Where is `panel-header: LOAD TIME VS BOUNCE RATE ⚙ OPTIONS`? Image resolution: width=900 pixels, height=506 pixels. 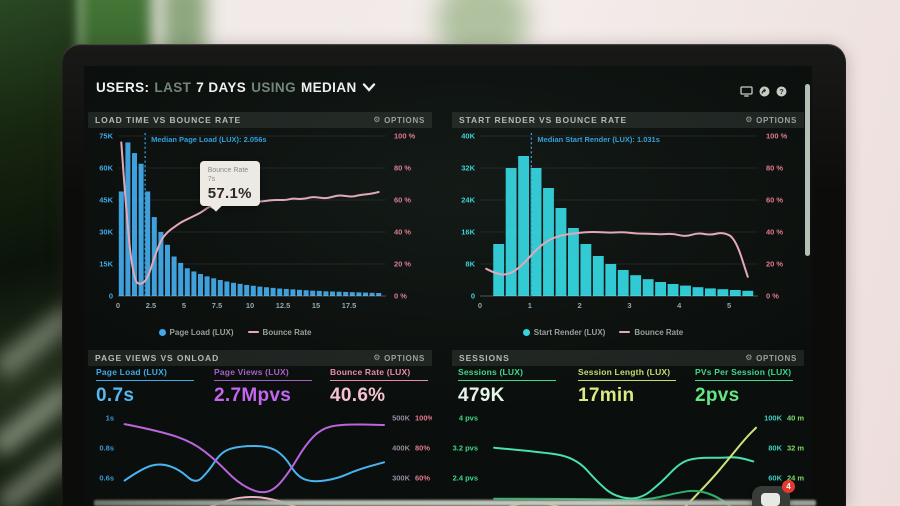 panel-header: LOAD TIME VS BOUNCE RATE ⚙ OPTIONS is located at coordinates (260, 120).